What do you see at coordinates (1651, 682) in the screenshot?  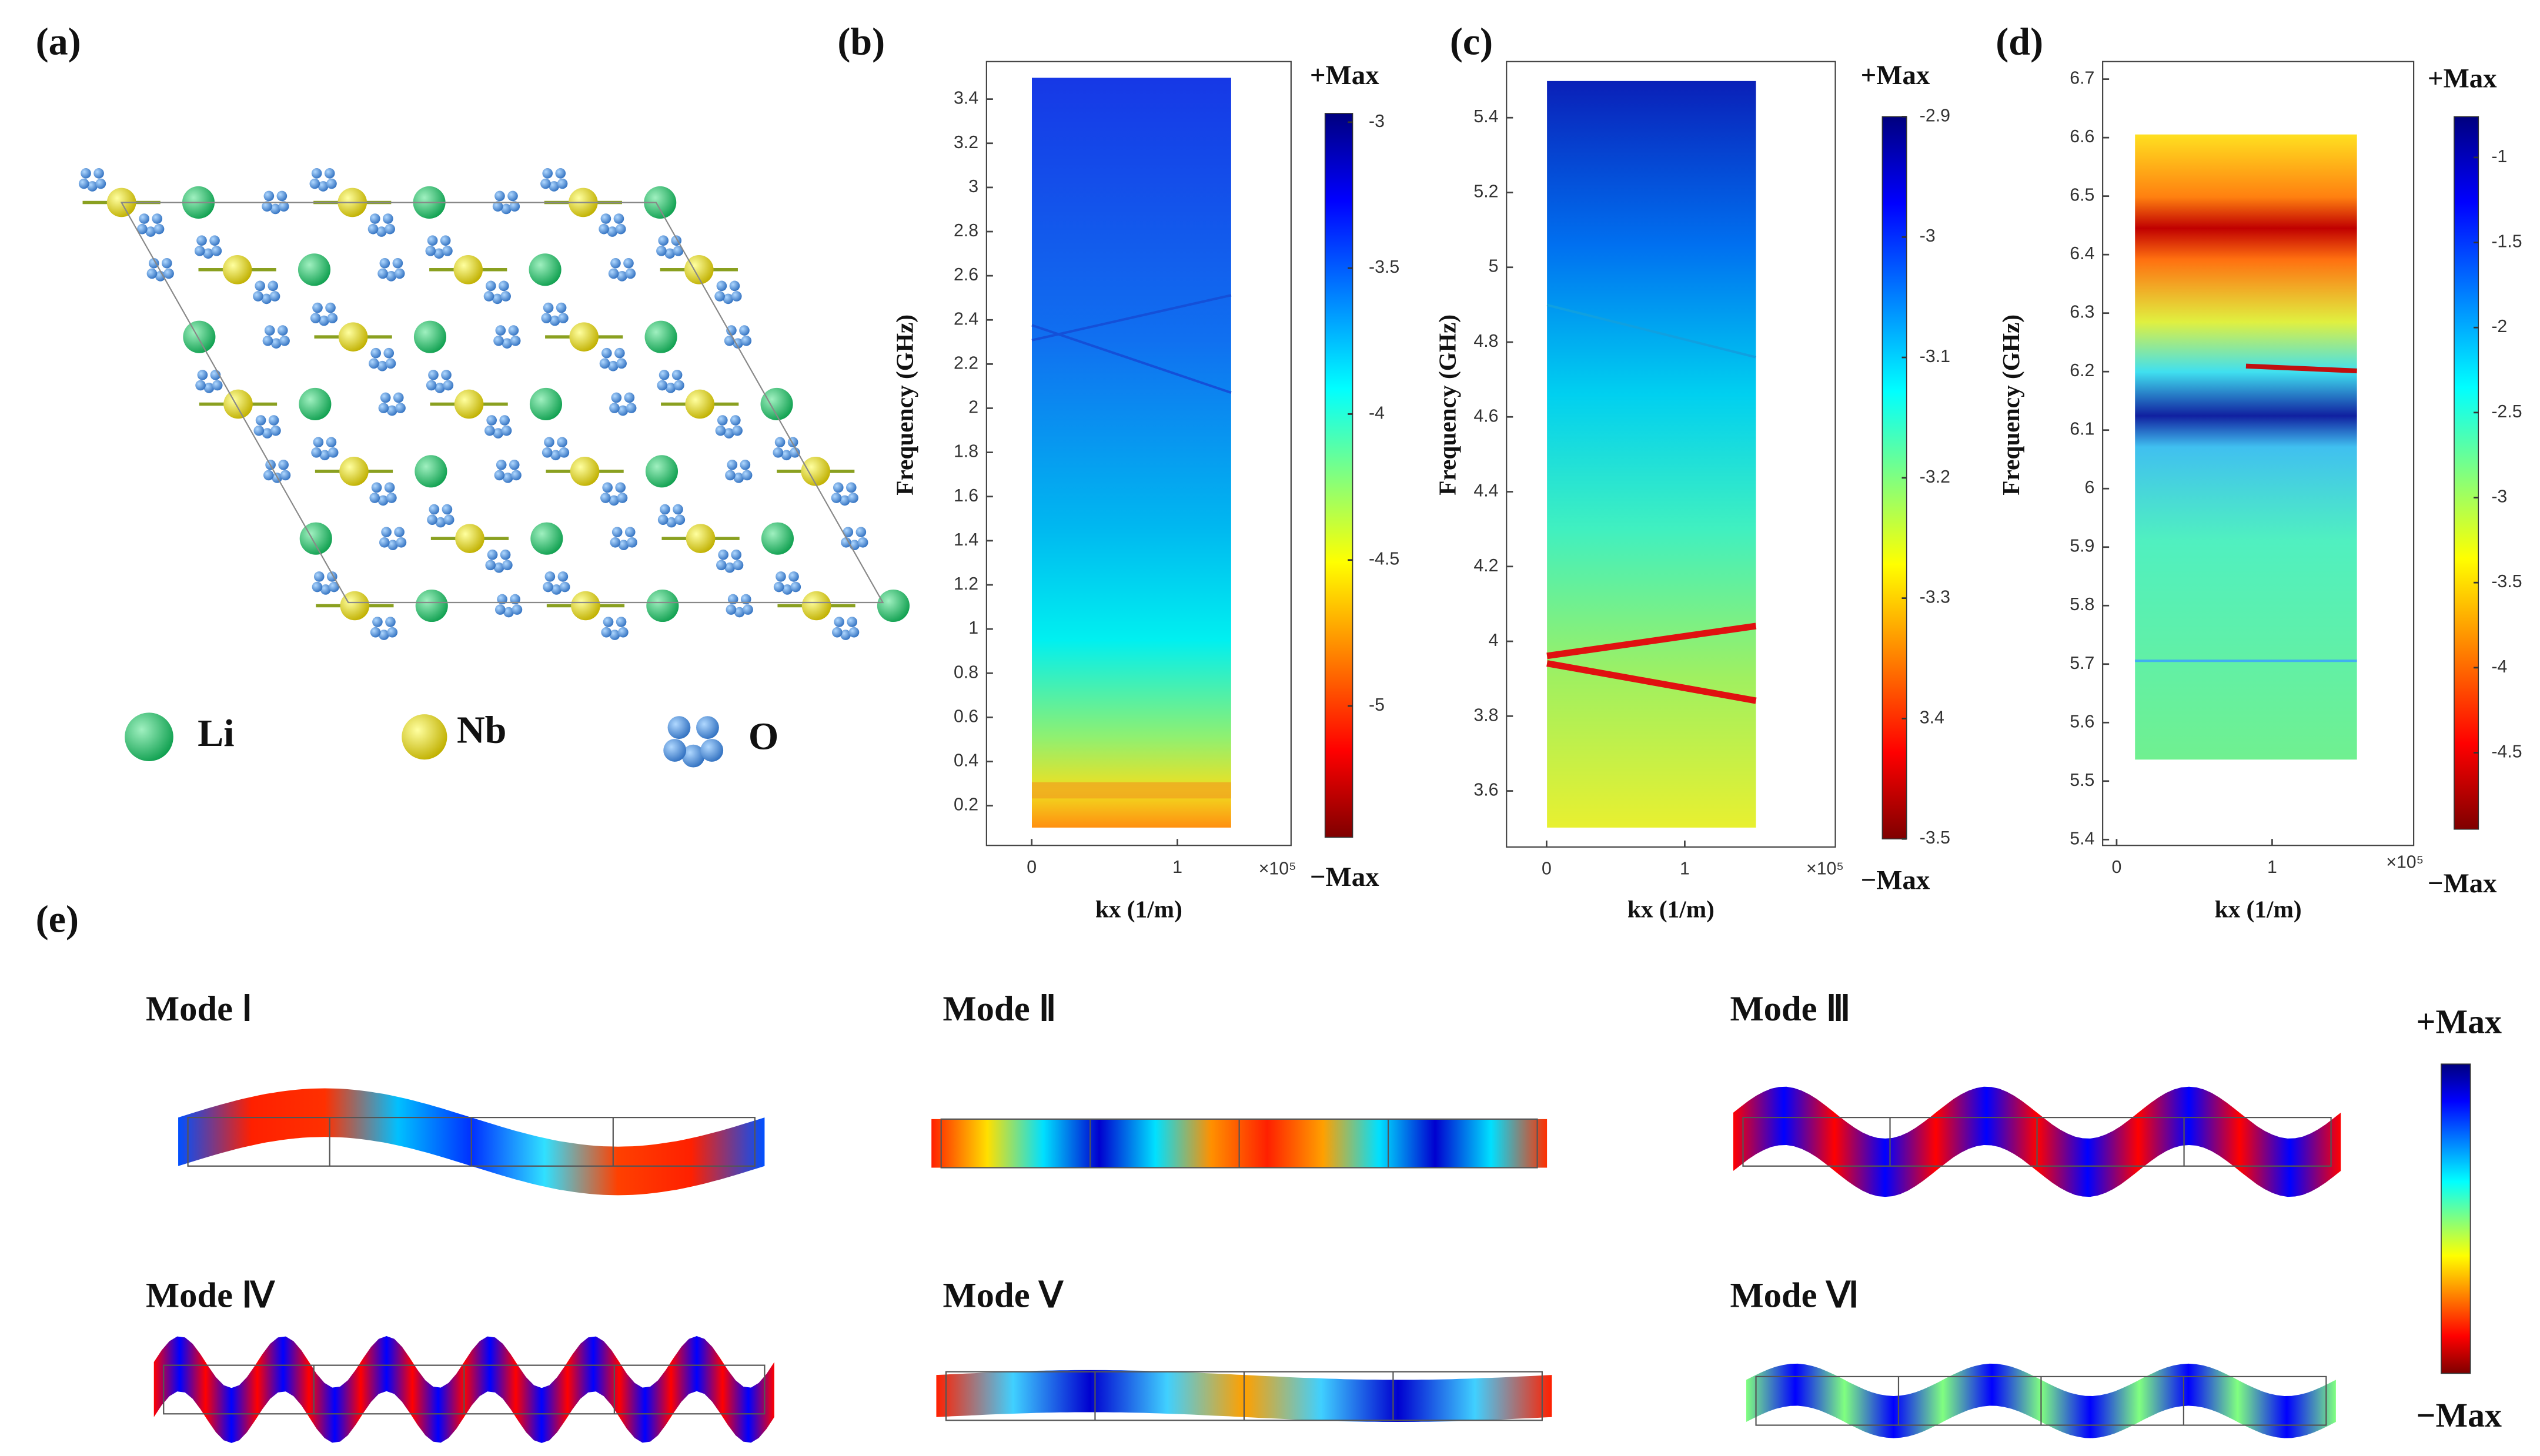 I see `band-line` at bounding box center [1651, 682].